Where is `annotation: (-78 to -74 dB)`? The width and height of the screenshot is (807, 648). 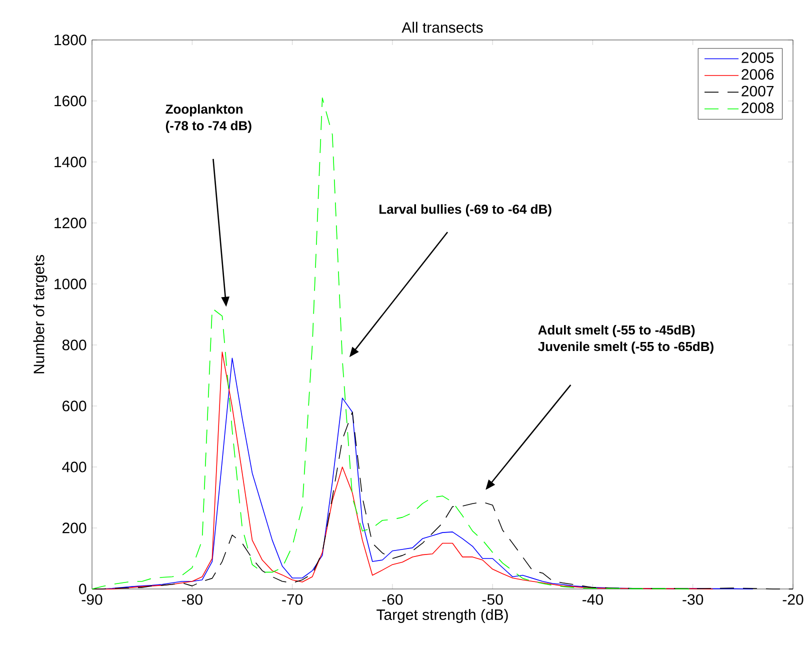
annotation: (-78 to -74 dB) is located at coordinates (209, 126).